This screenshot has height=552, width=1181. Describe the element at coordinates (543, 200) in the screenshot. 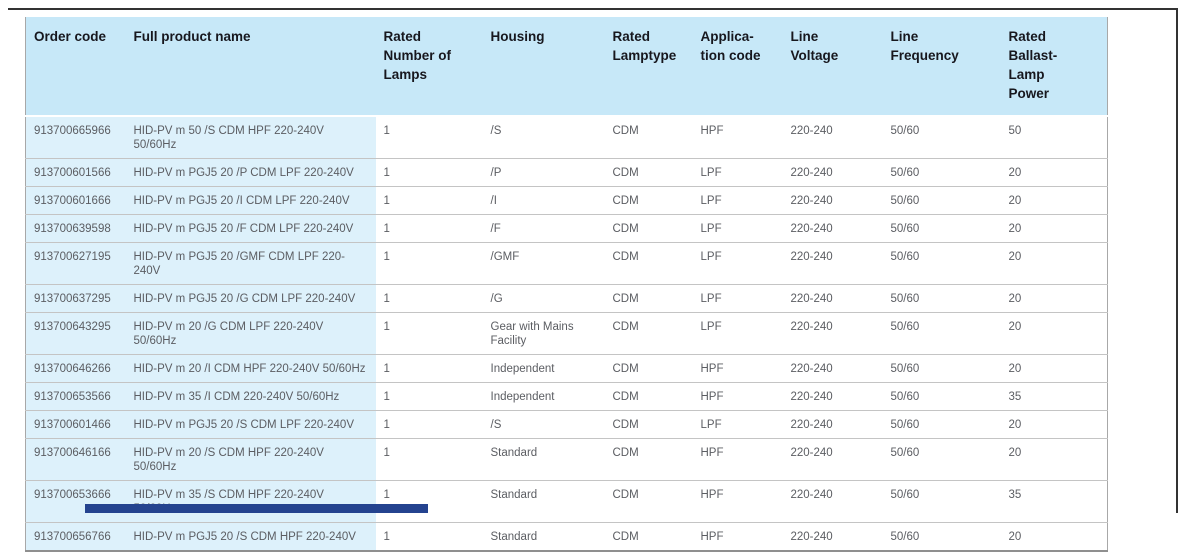

I see `cell-housing: /I` at that location.